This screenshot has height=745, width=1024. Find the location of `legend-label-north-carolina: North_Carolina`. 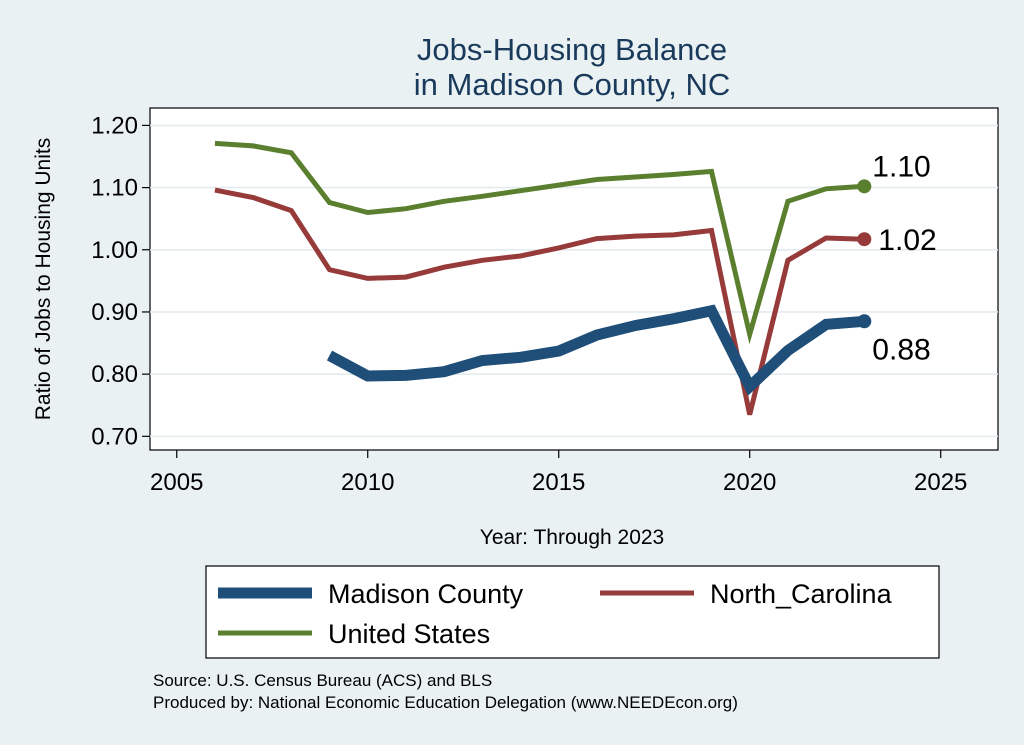

legend-label-north-carolina: North_Carolina is located at coordinates (801, 594).